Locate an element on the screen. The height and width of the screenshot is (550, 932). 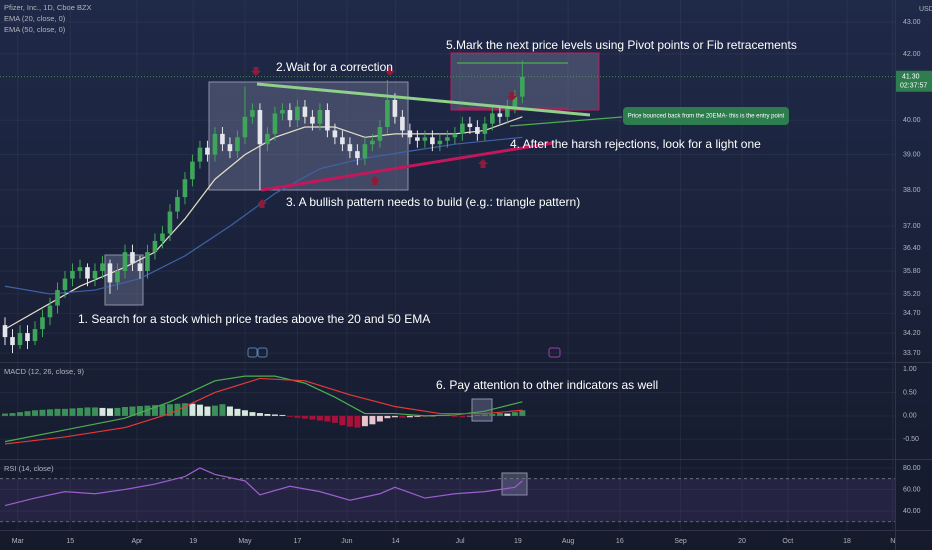
x-tick-label: Apr is located at coordinates (138, 541).